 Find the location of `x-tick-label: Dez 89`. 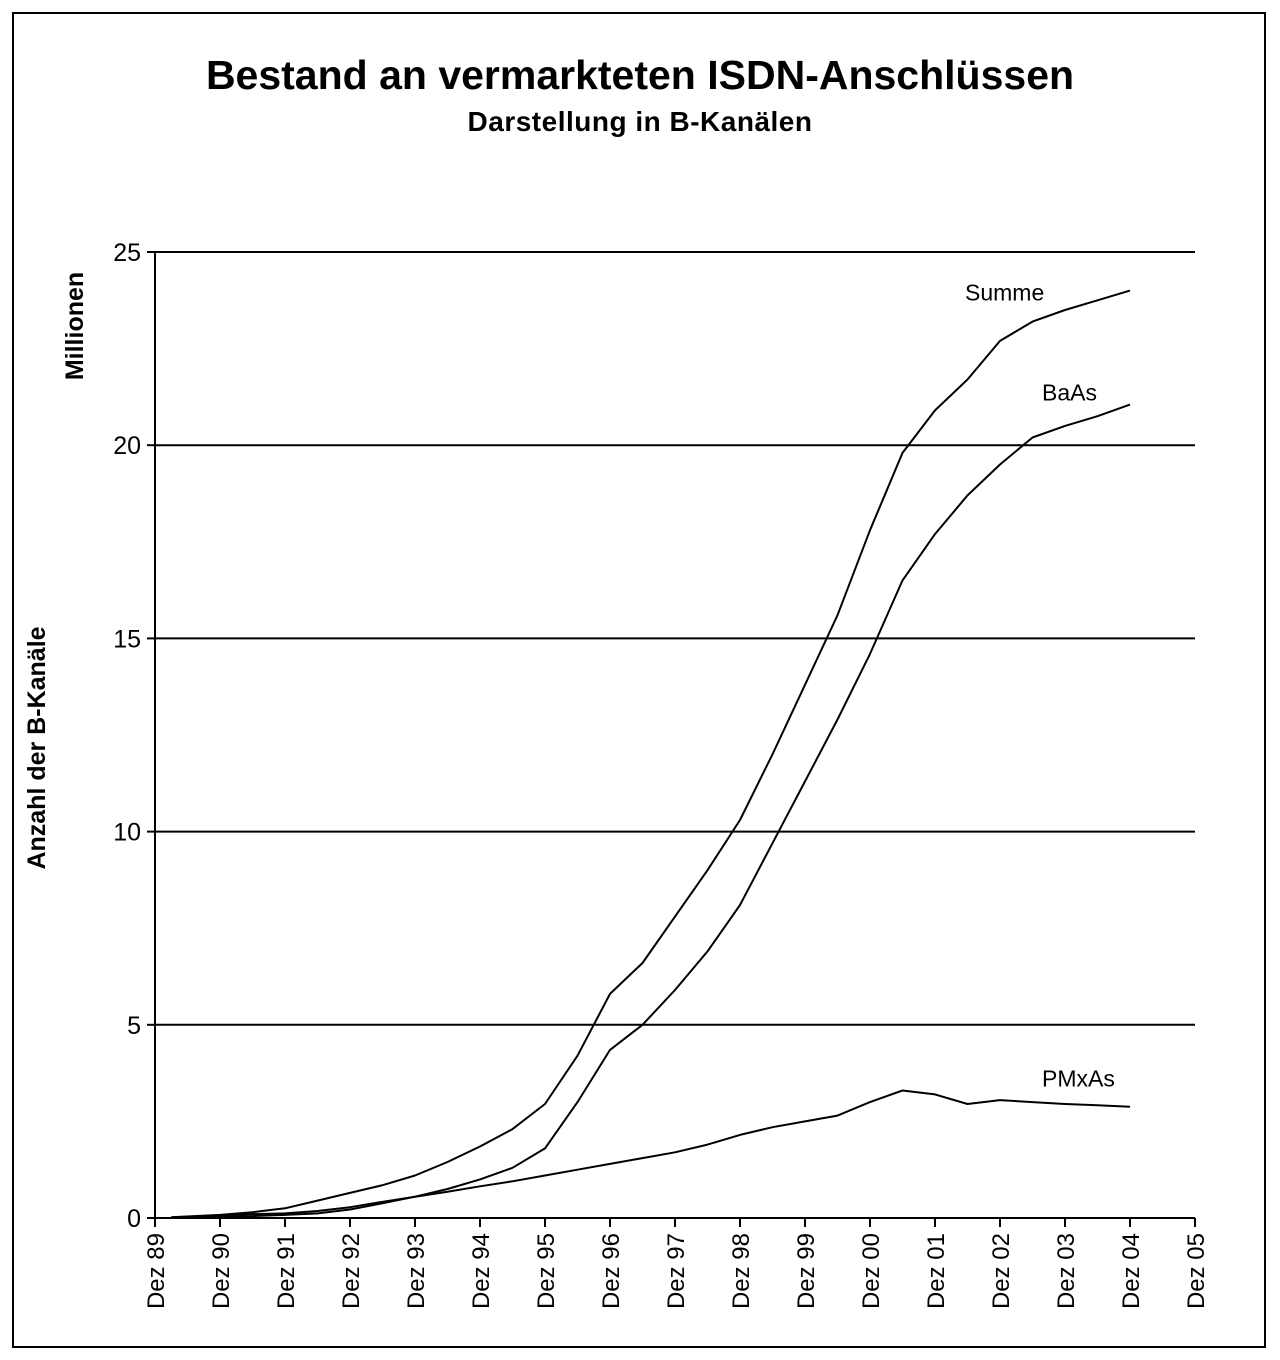

x-tick-label: Dez 89 is located at coordinates (156, 1271).